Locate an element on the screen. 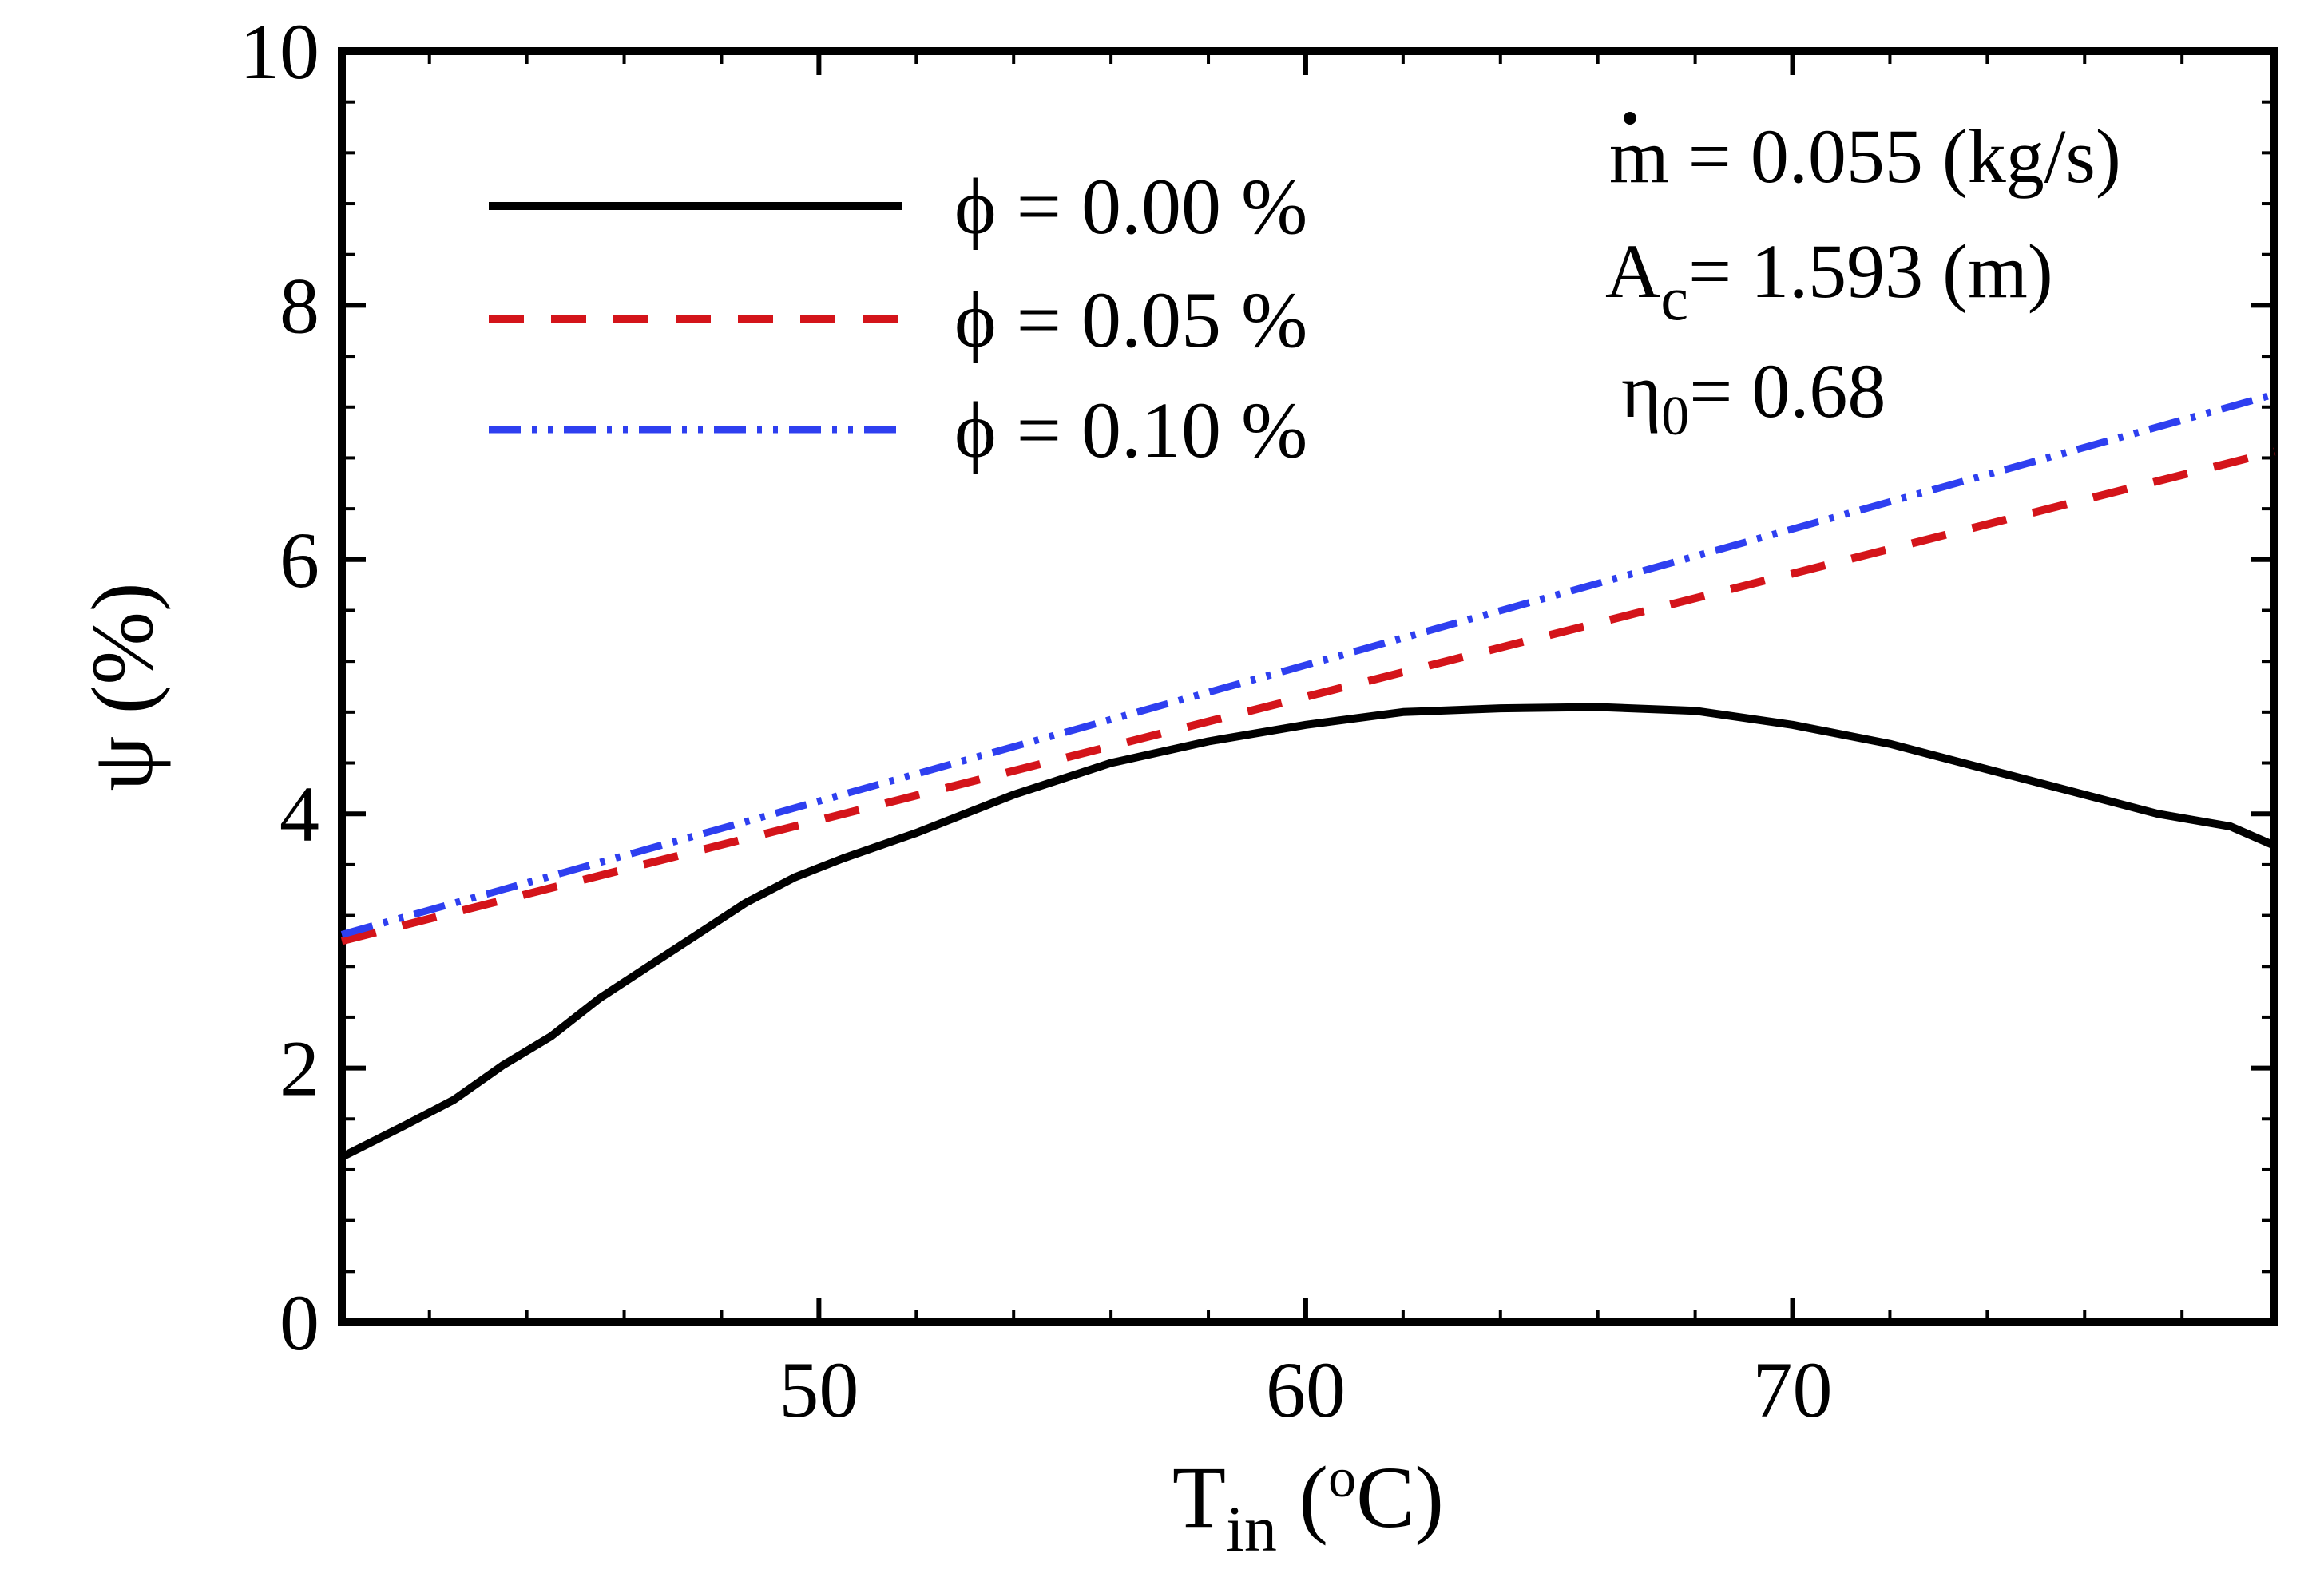 The width and height of the screenshot is (2324, 1589). y-tick-label: 4 is located at coordinates (300, 814).